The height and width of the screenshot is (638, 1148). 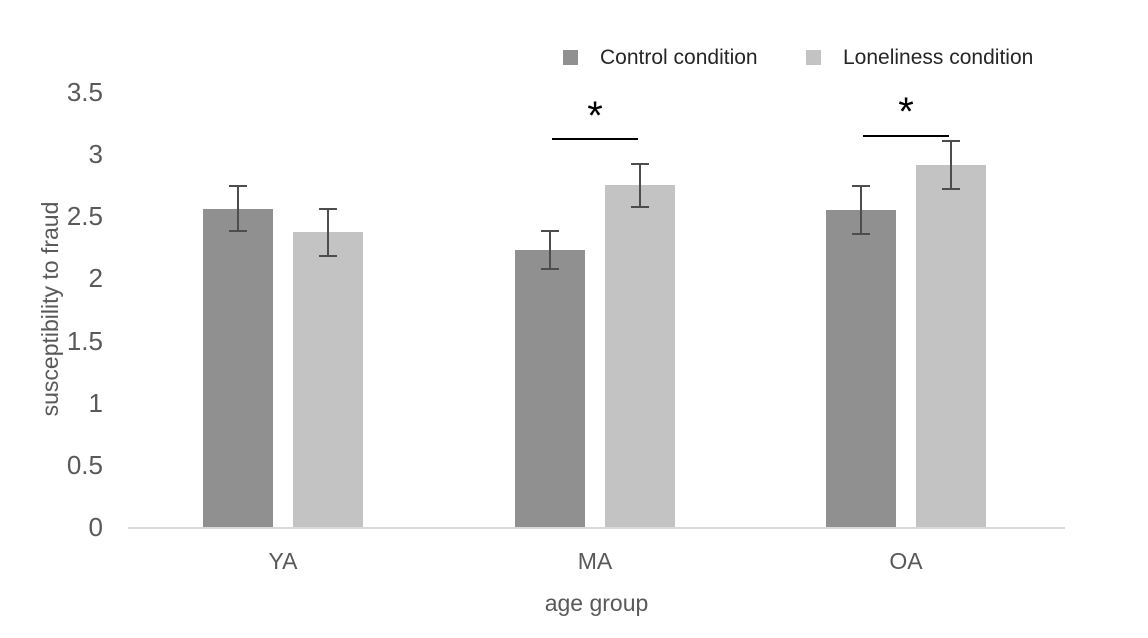 What do you see at coordinates (238, 231) in the screenshot?
I see `error-bar-cap-bottom-control-YA` at bounding box center [238, 231].